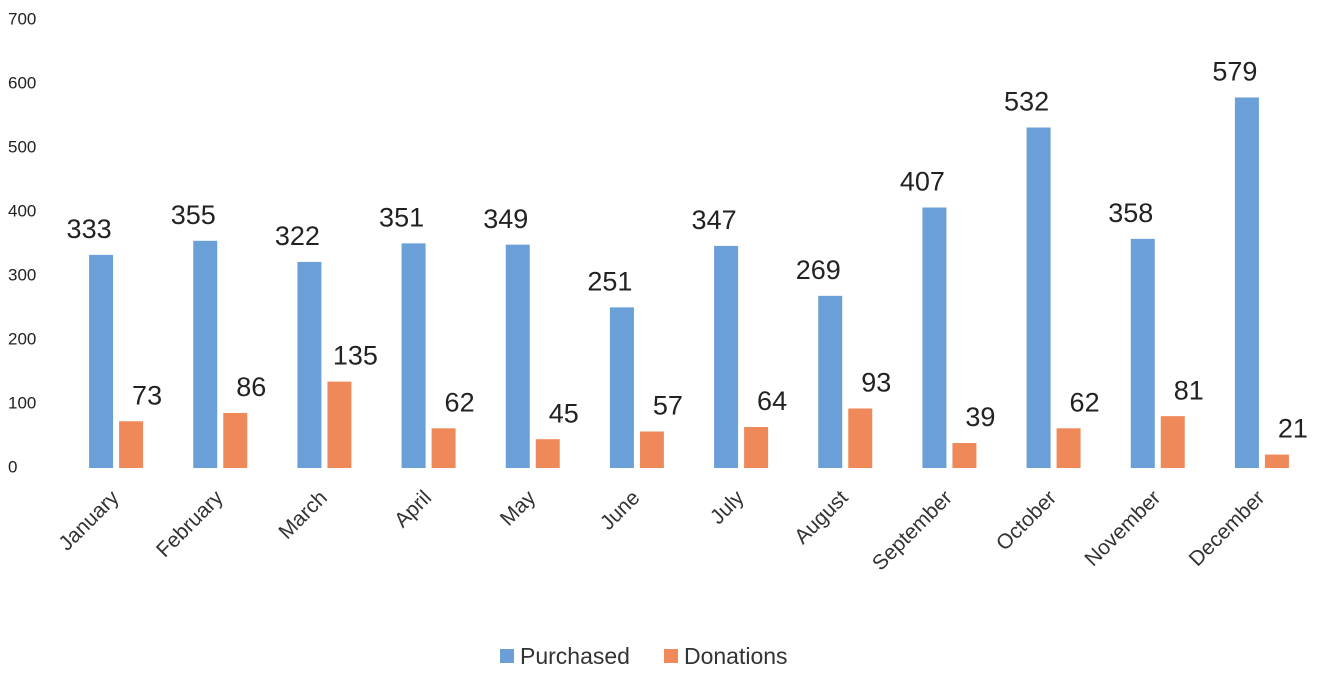  Describe the element at coordinates (297, 236) in the screenshot. I see `data-label: 322` at that location.